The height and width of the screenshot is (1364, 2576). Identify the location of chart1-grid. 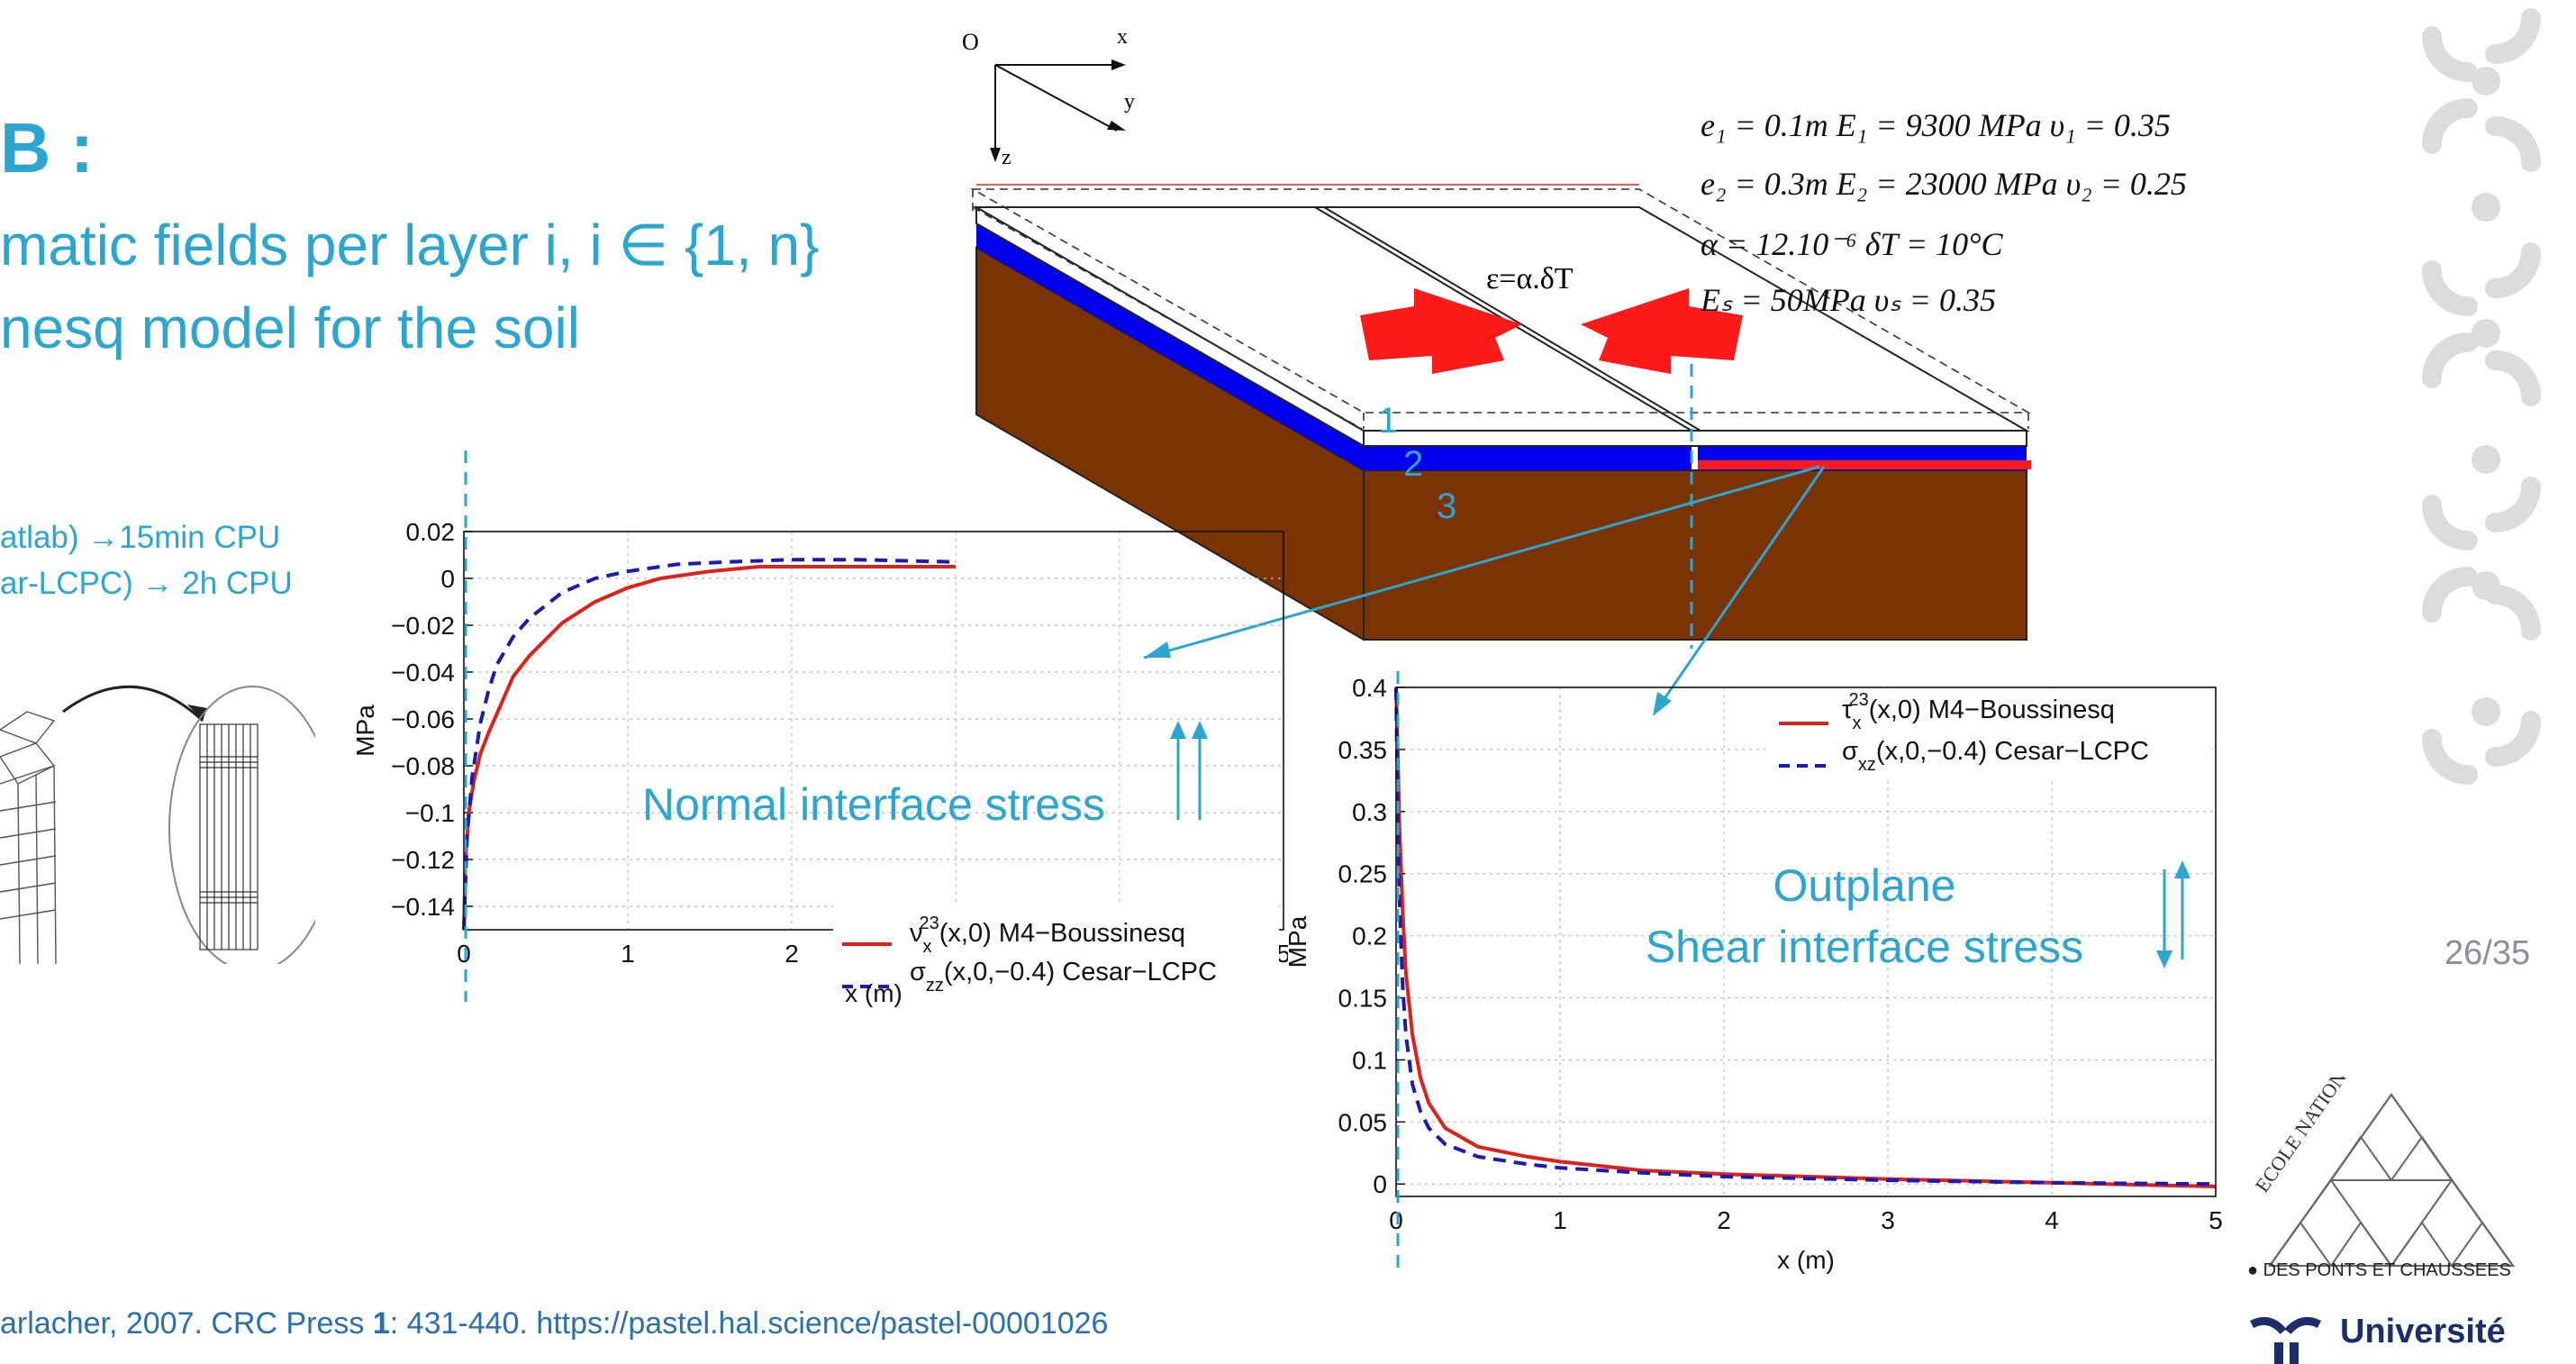
(873, 730).